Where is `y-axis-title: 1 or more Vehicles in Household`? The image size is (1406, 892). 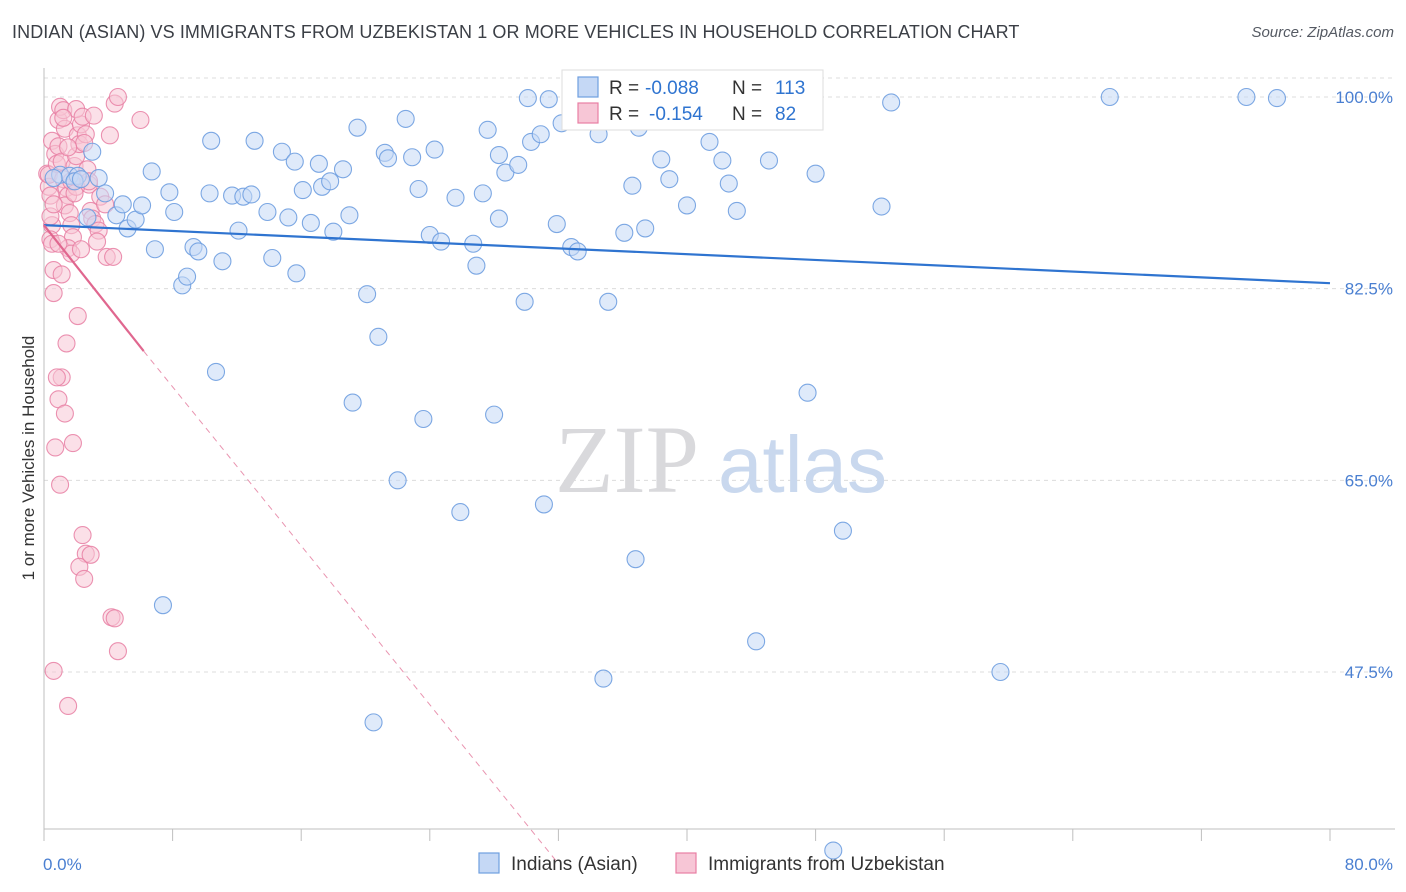 y-axis-title: 1 or more Vehicles in Household is located at coordinates (28, 458).